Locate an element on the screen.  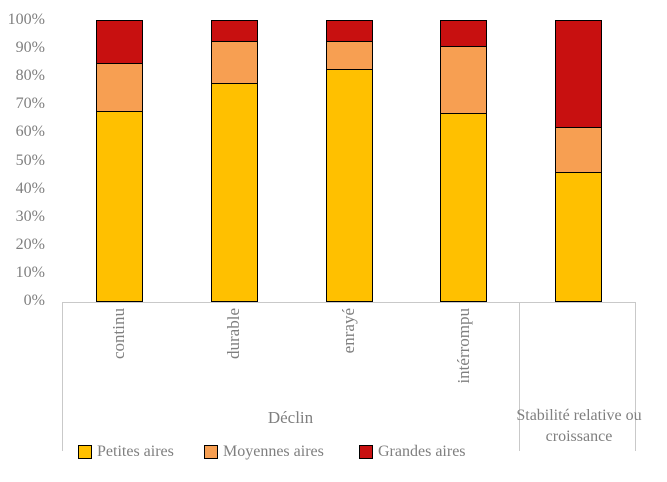
legend-label: Petites aires is located at coordinates (135, 451).